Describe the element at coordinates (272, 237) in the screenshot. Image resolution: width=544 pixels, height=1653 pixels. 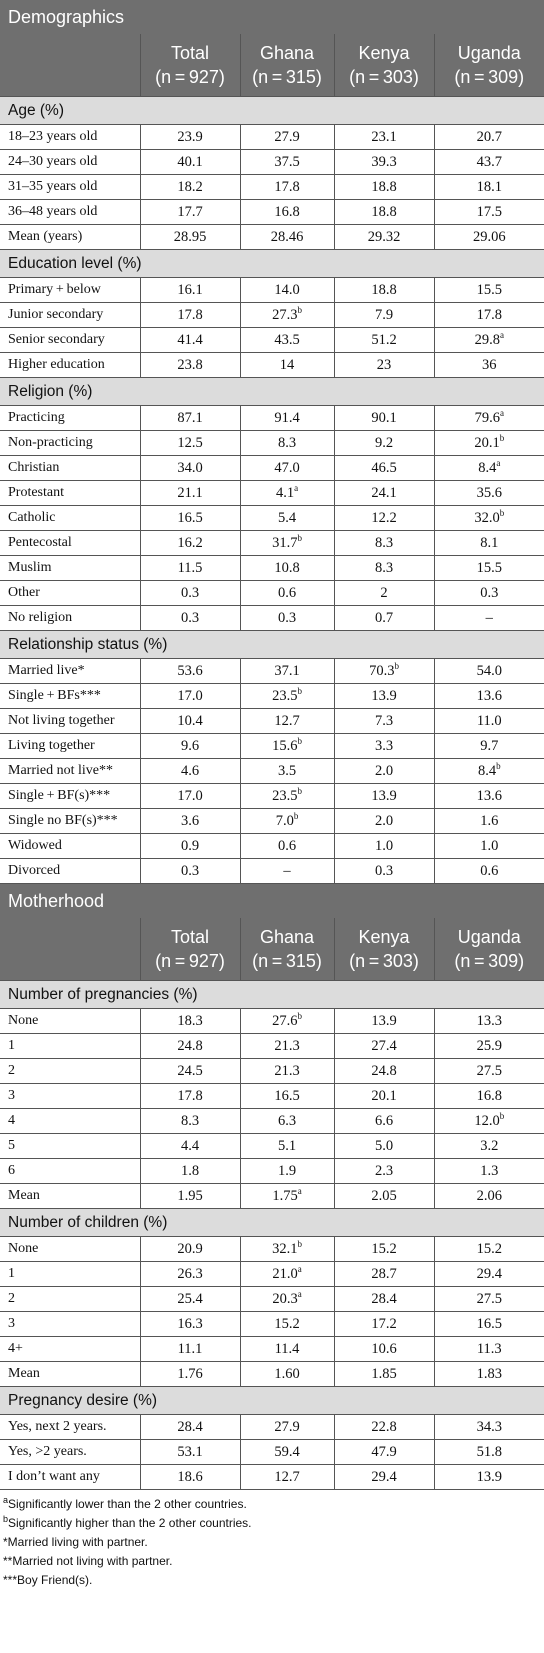
I see `table-row: Mean (years) 28.95 28.46 29.32 29.06` at that location.